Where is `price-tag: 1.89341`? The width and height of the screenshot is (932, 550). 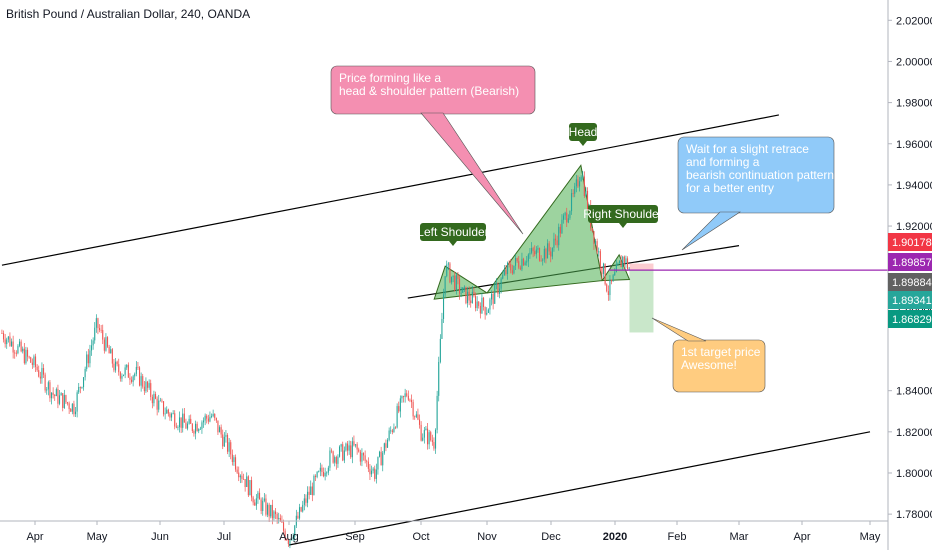
price-tag: 1.89341 is located at coordinates (910, 300).